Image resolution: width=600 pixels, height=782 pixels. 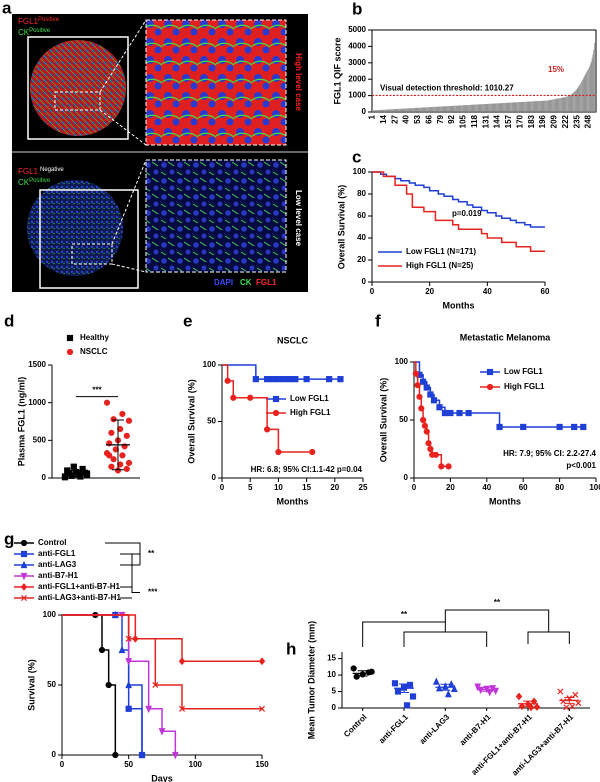 I want to click on x-tick-label: 157, so click(x=508, y=121).